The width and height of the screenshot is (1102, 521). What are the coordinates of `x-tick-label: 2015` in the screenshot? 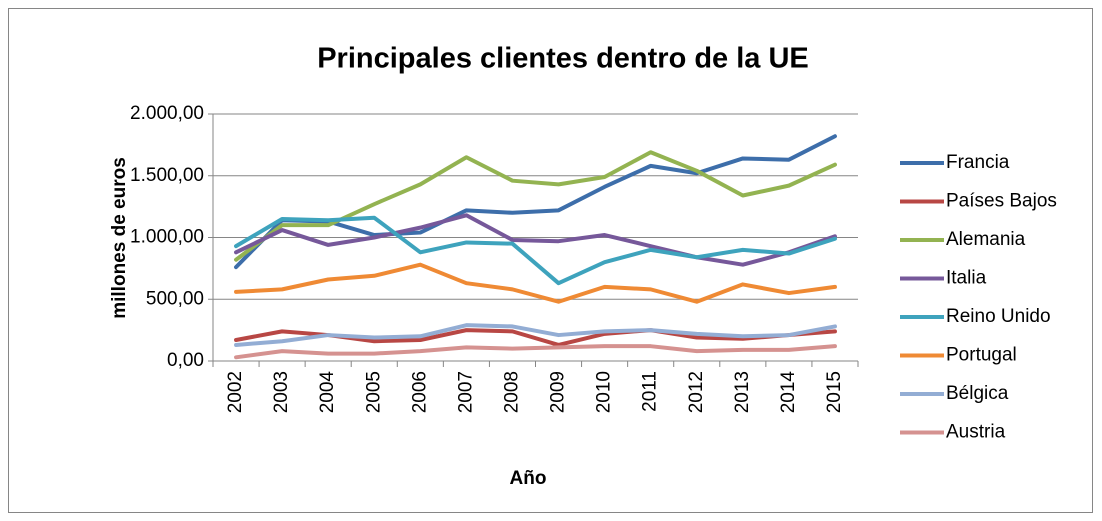 It's located at (834, 392).